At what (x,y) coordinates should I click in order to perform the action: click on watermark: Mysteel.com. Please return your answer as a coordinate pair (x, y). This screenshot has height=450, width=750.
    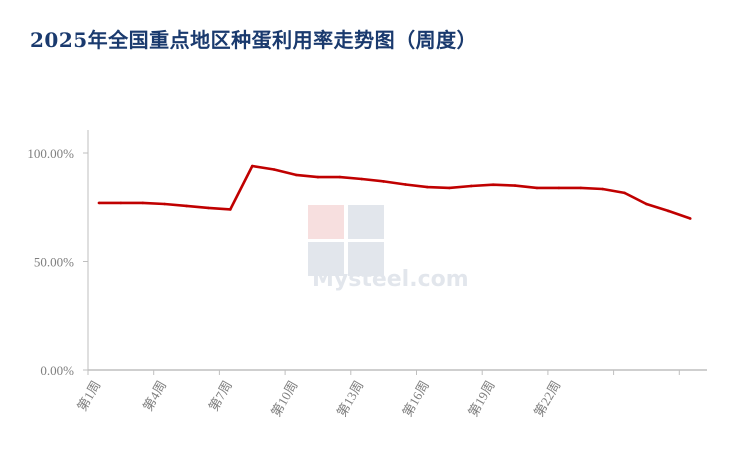
    Looking at the image, I should click on (388, 248).